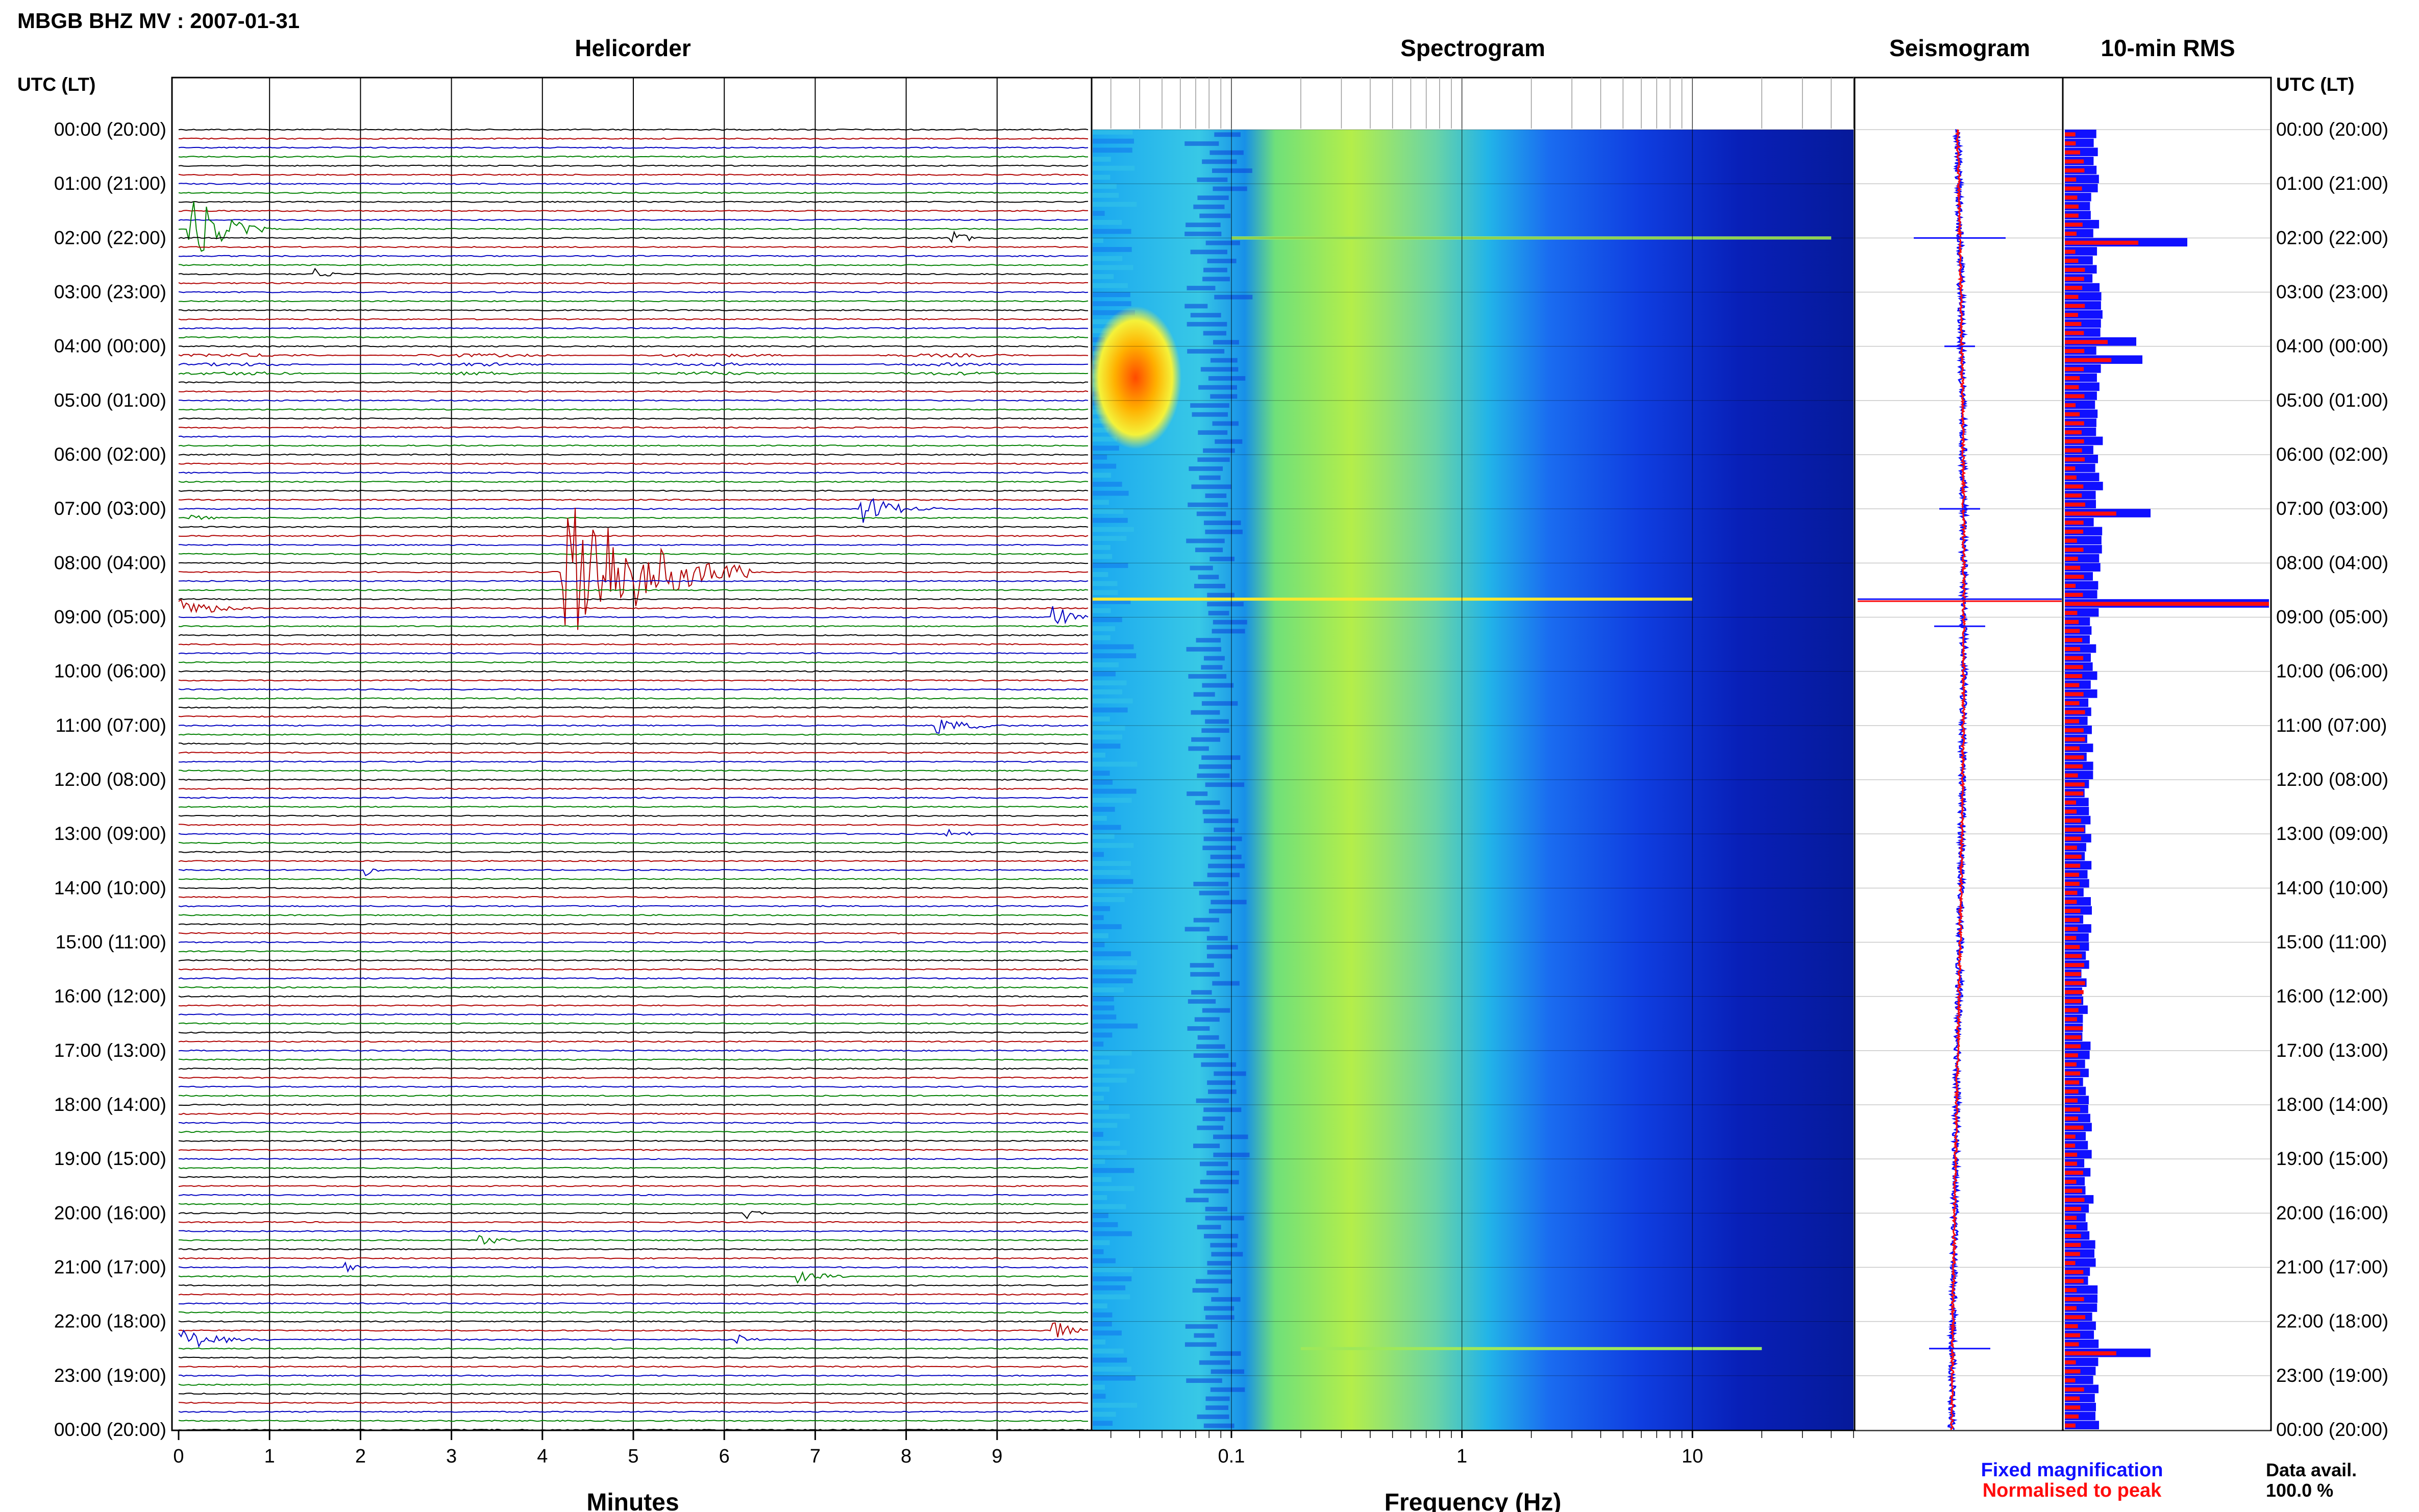 The image size is (2419, 1512). What do you see at coordinates (111, 725) in the screenshot?
I see `time-label-left: 11:00 (07:00)` at bounding box center [111, 725].